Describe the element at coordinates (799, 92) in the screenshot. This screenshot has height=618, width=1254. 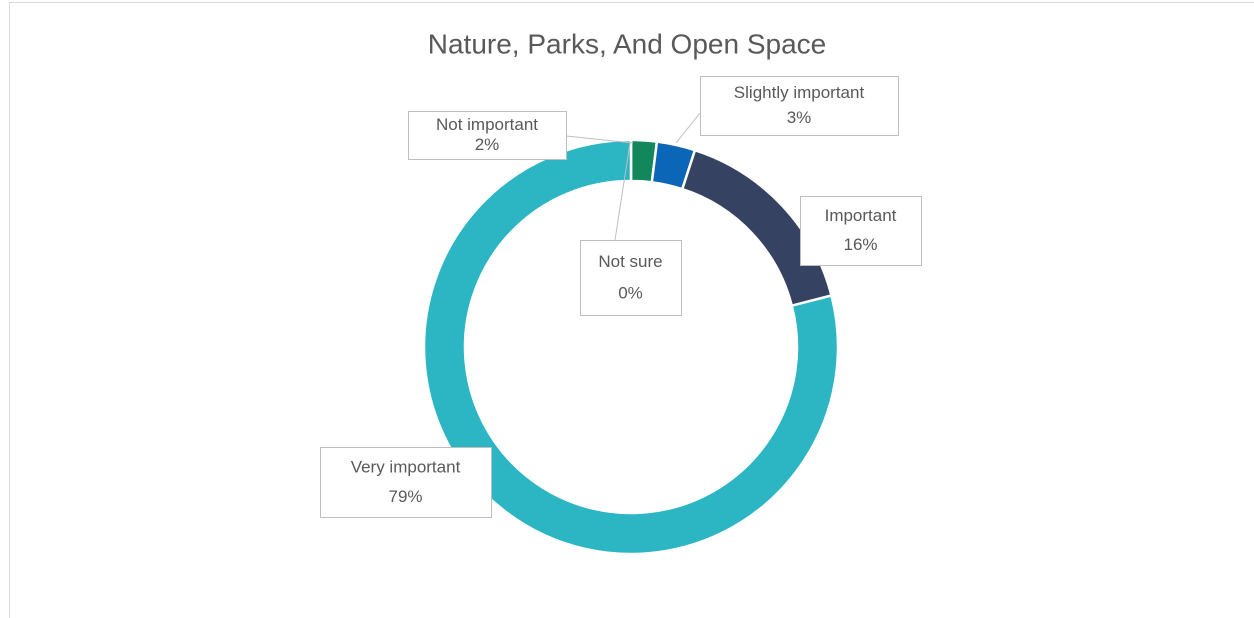
I see `data-label-name: Slightly important` at that location.